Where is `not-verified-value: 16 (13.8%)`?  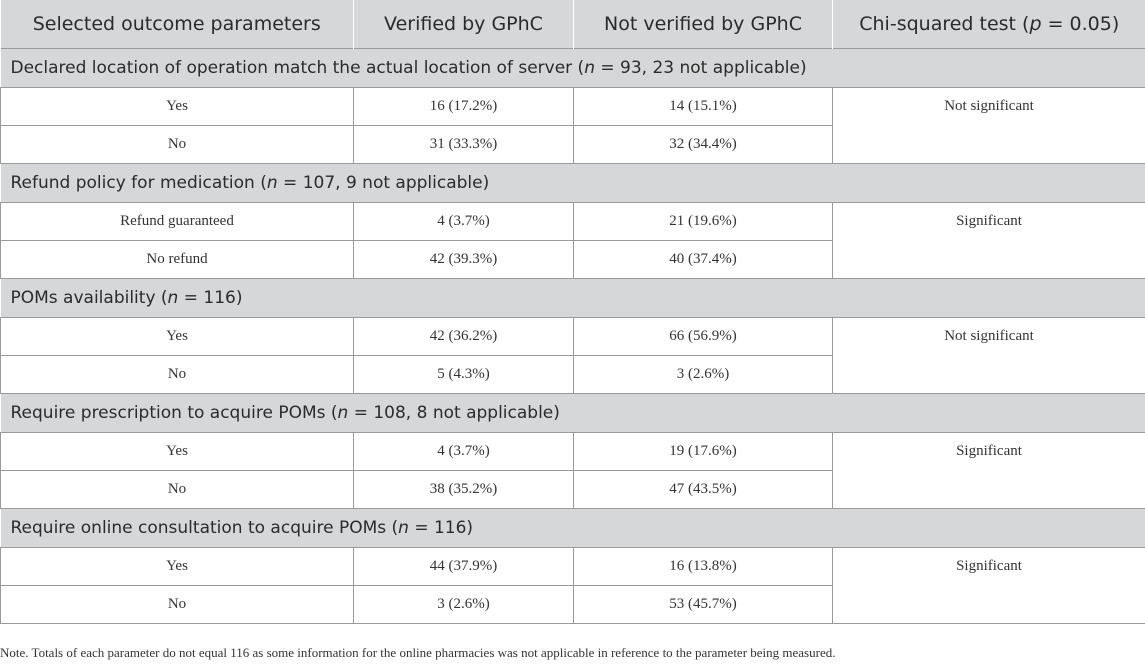 not-verified-value: 16 (13.8%) is located at coordinates (703, 566).